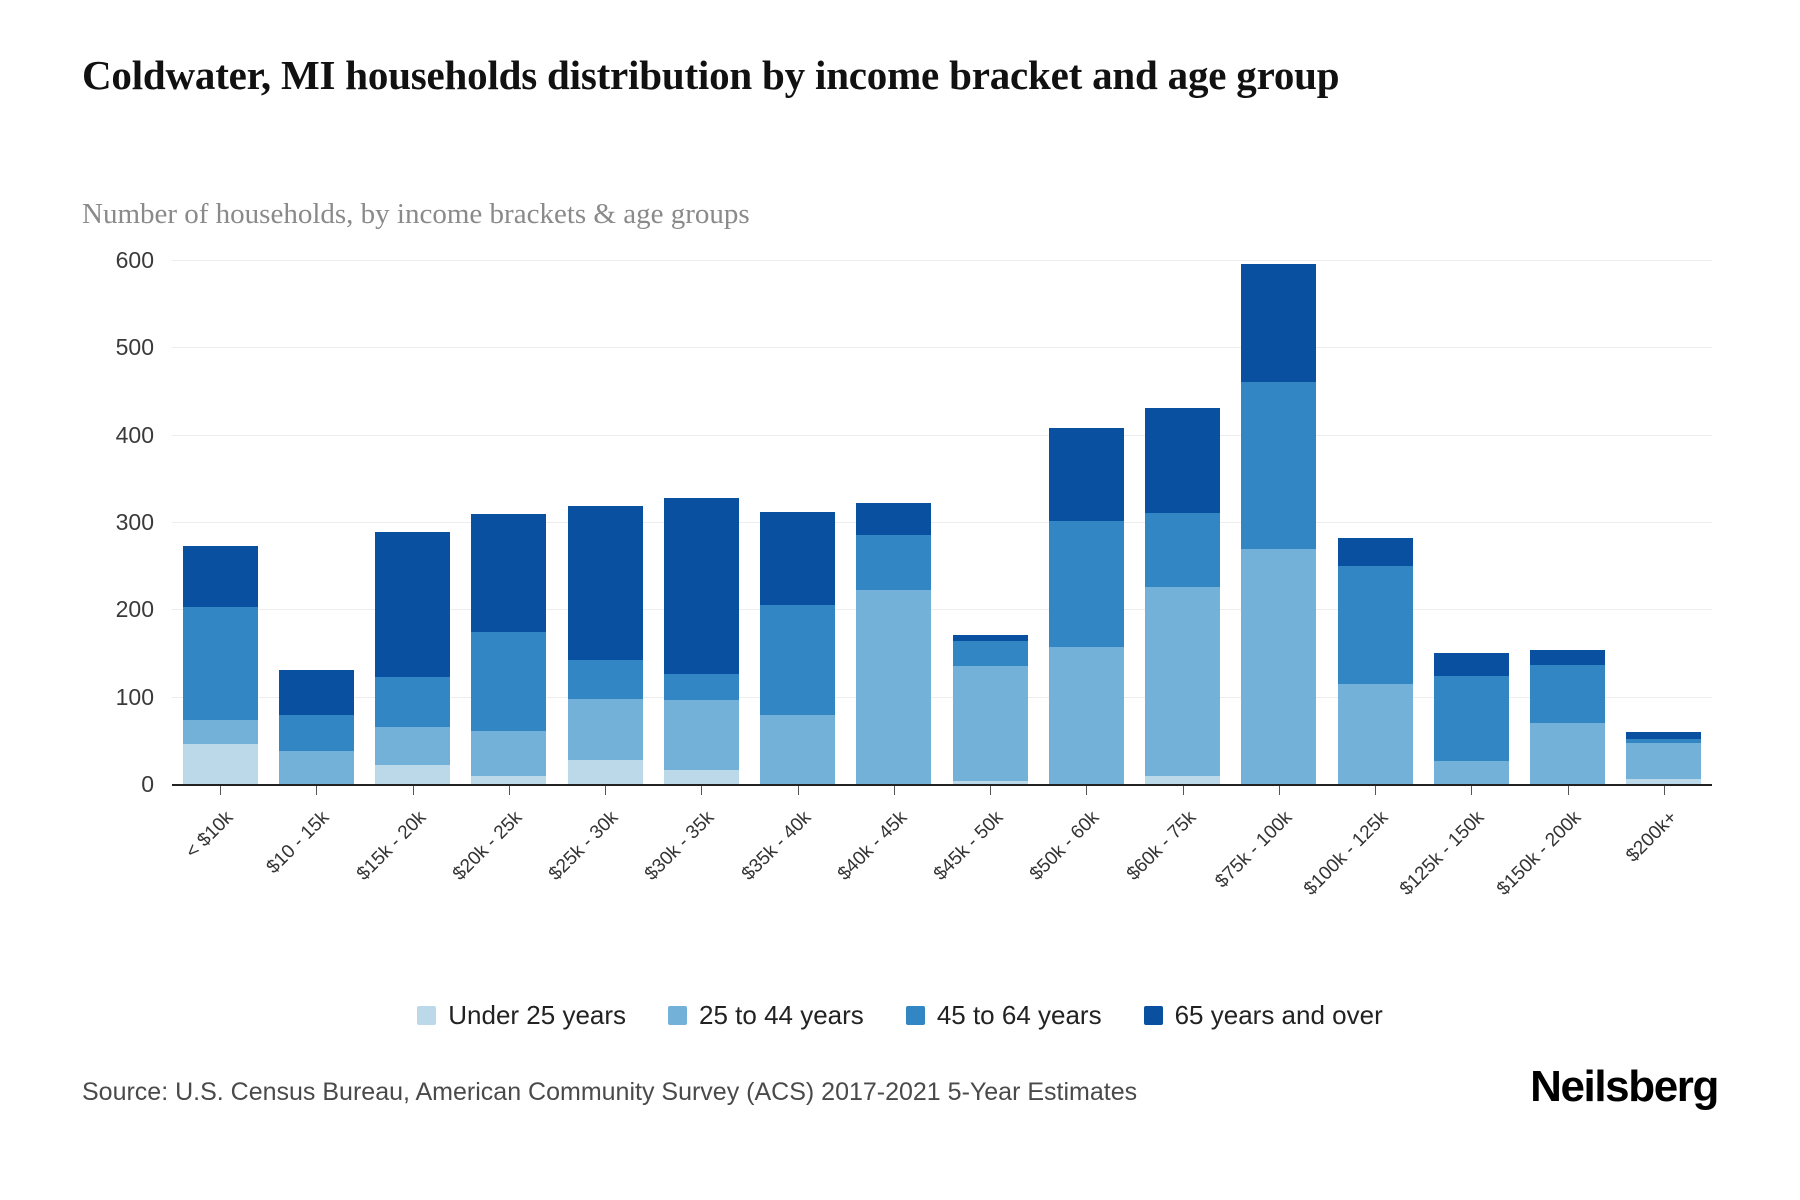 This screenshot has height=1200, width=1800. What do you see at coordinates (942, 522) in the screenshot?
I see `gridline` at bounding box center [942, 522].